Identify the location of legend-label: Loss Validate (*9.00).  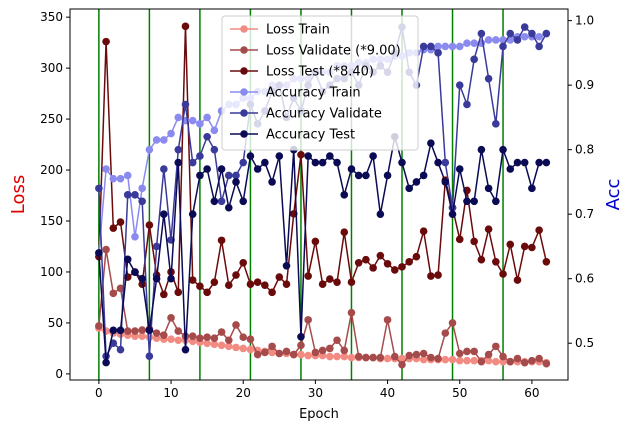
(333, 51).